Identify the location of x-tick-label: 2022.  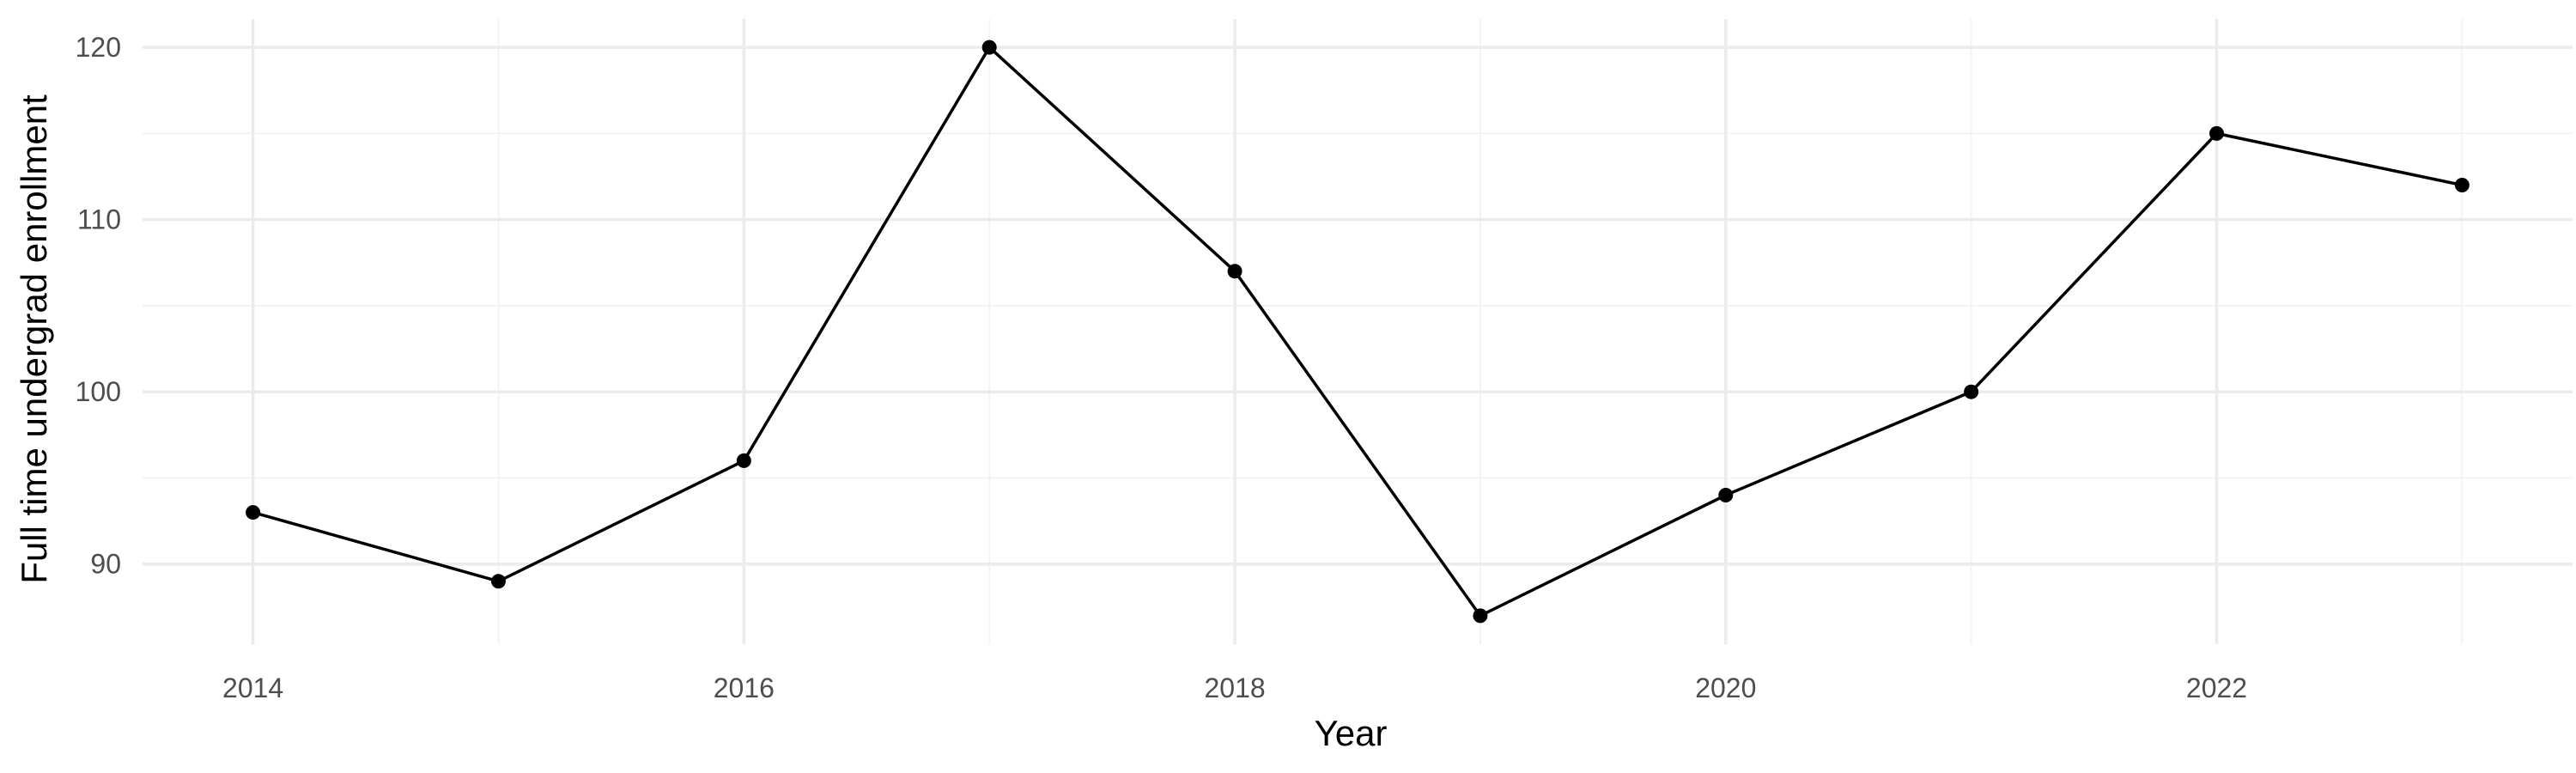
(2216, 688).